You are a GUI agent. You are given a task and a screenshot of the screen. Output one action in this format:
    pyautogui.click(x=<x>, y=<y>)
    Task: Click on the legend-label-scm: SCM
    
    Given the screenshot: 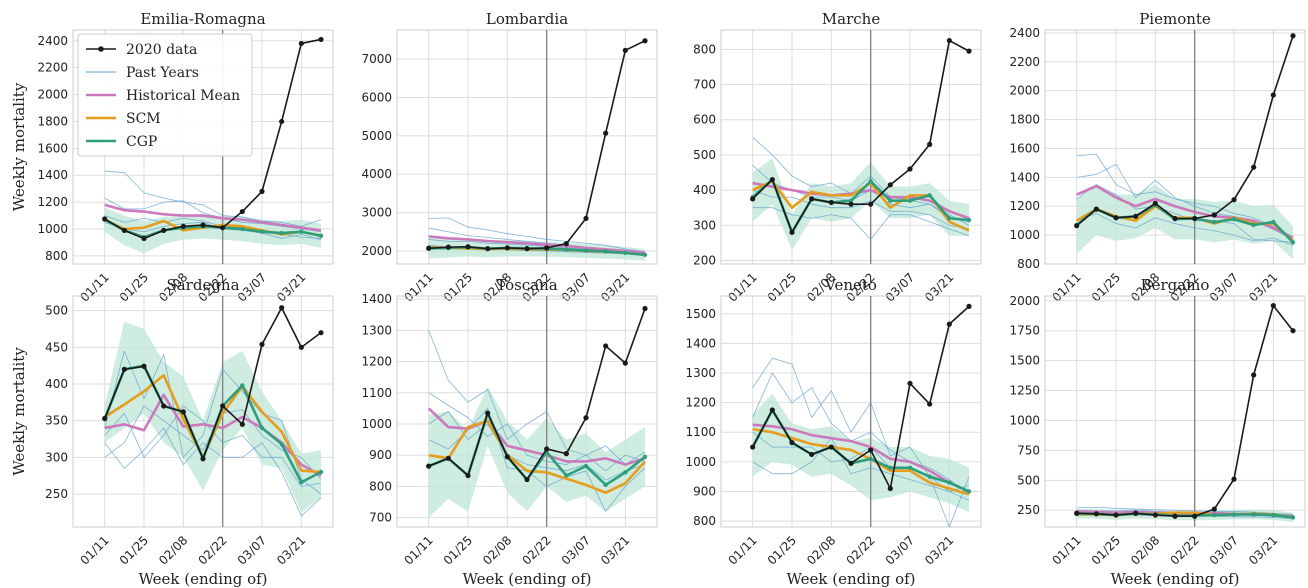 What is the action you would take?
    pyautogui.click(x=143, y=119)
    